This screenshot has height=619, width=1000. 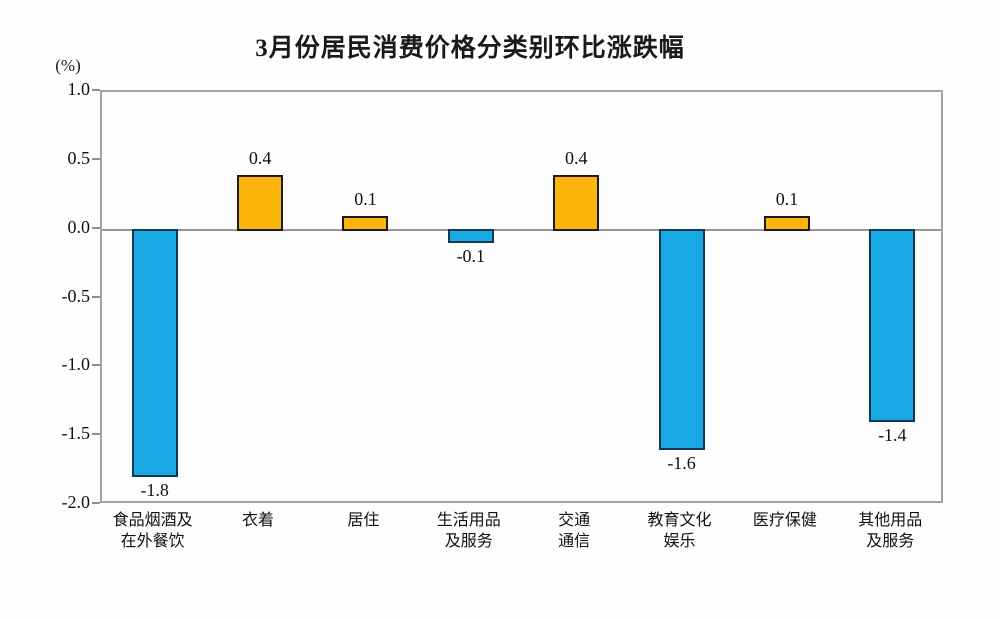 I want to click on x-category-label-3: 生活用品 及服务, so click(x=468, y=531).